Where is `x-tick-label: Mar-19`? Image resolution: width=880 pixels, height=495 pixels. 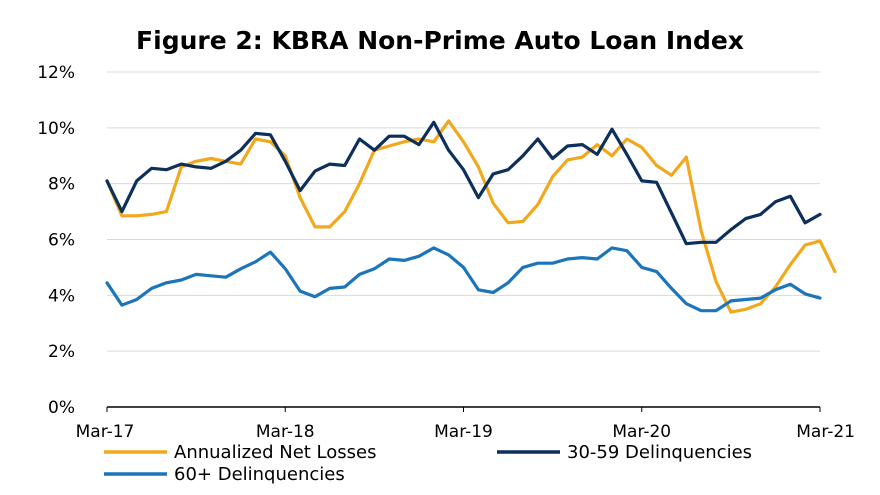
x-tick-label: Mar-19 is located at coordinates (463, 432).